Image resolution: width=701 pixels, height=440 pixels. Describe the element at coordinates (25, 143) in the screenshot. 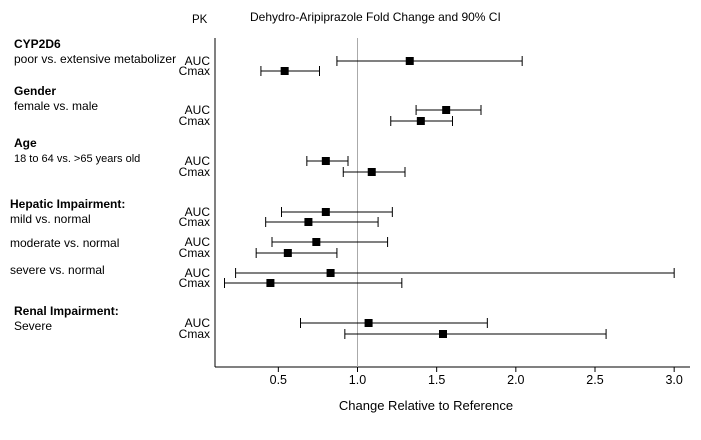

I see `group-label-age: Age` at that location.